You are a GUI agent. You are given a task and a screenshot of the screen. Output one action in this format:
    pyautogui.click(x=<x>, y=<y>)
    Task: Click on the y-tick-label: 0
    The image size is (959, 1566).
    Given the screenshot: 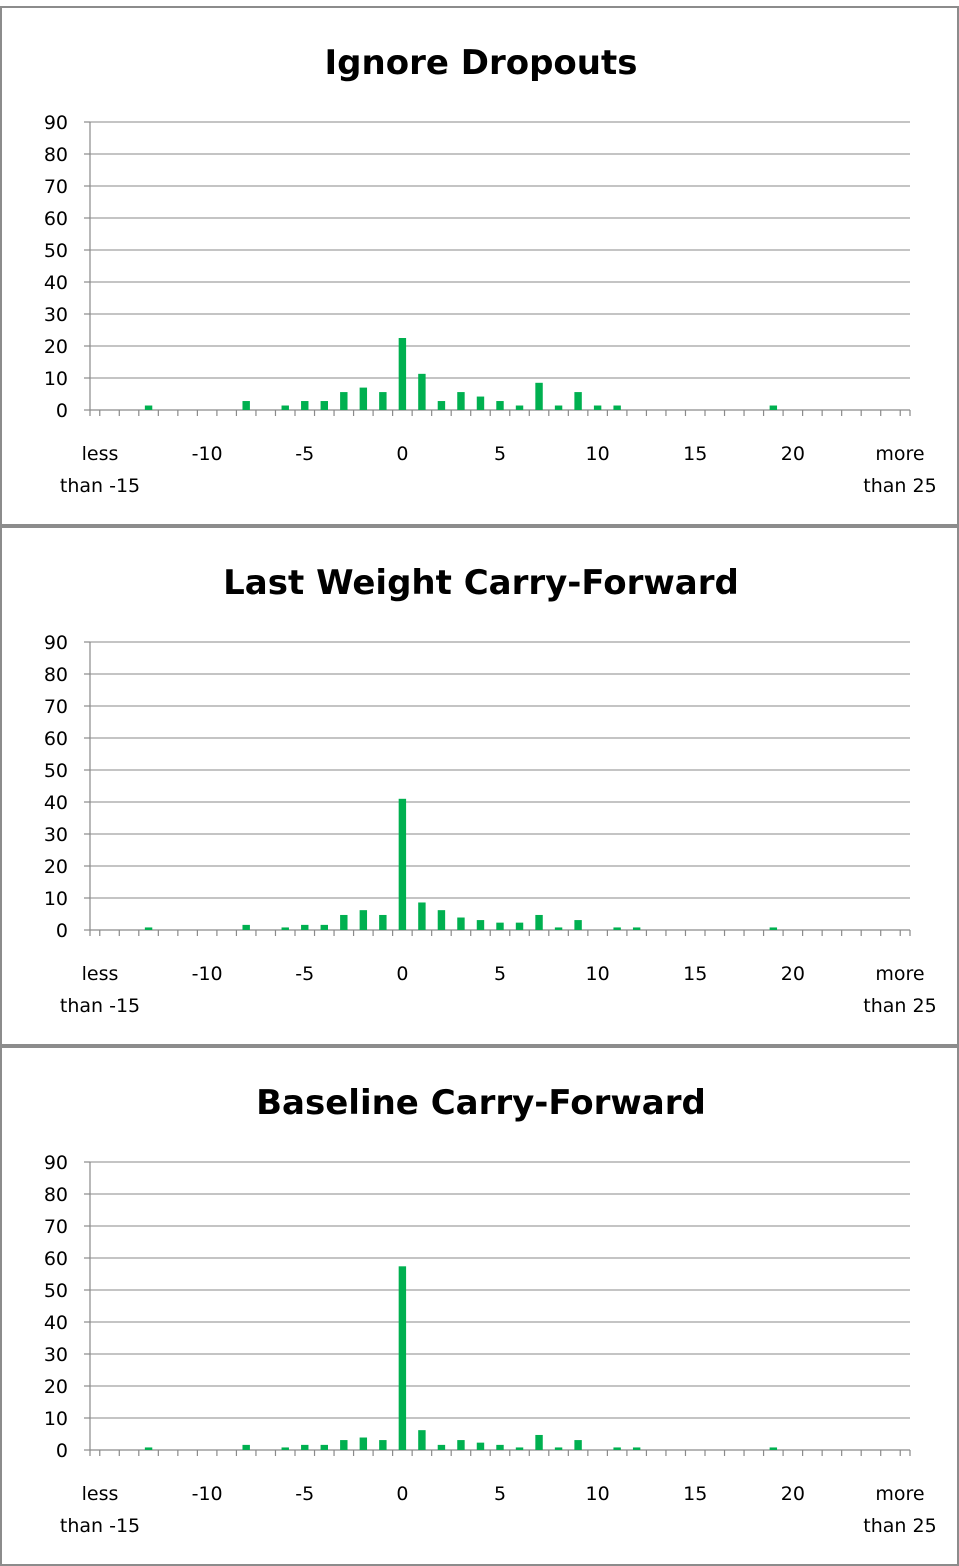 What is the action you would take?
    pyautogui.click(x=62, y=411)
    